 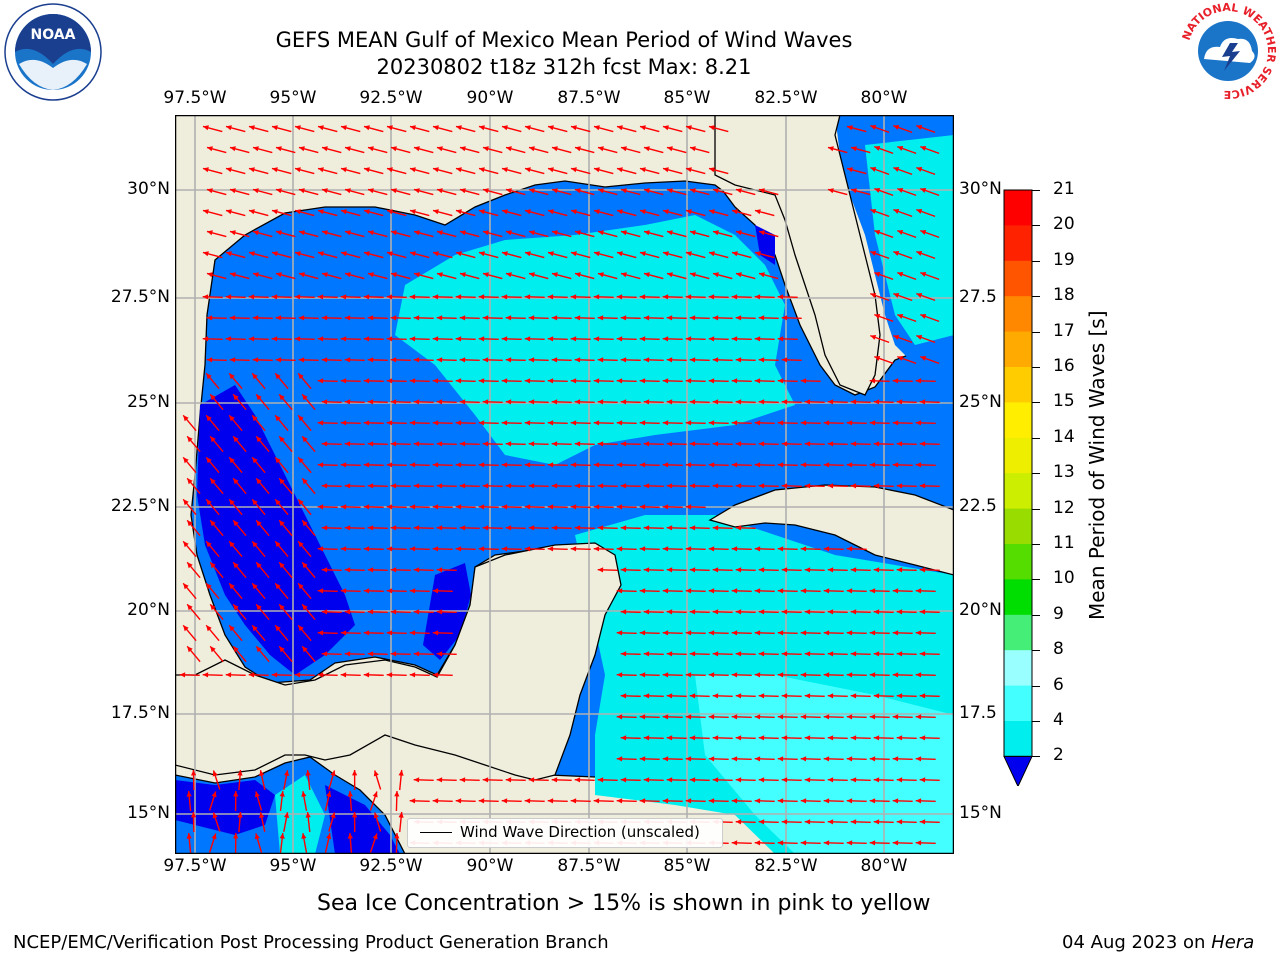 I want to click on longitude-label-bottom: 82.5°W, so click(x=786, y=866).